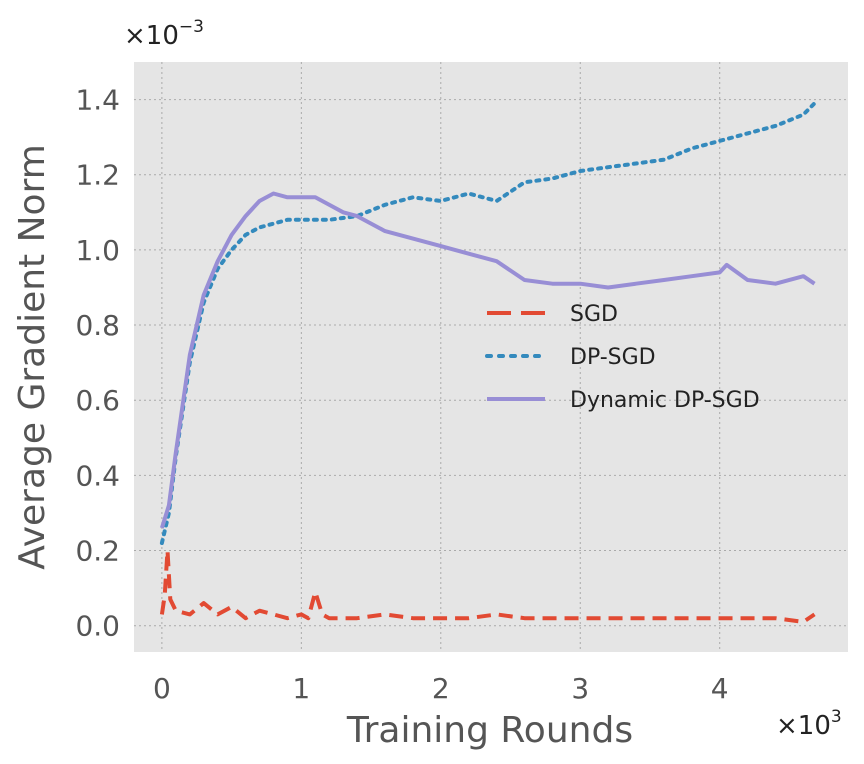 The height and width of the screenshot is (764, 864). What do you see at coordinates (803, 726) in the screenshot?
I see `x-multiplier-base: ×10` at bounding box center [803, 726].